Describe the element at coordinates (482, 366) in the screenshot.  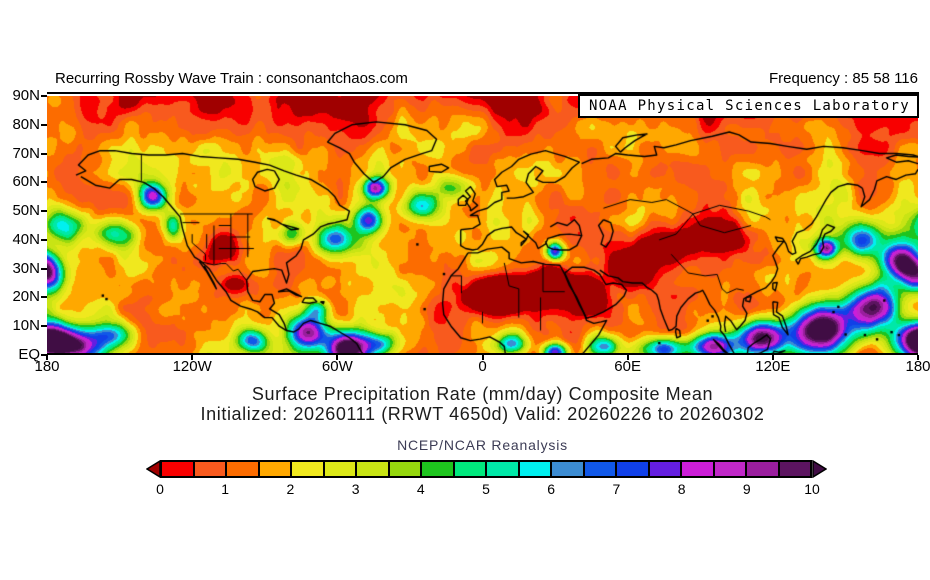
I see `lon-tick-label: 0` at that location.